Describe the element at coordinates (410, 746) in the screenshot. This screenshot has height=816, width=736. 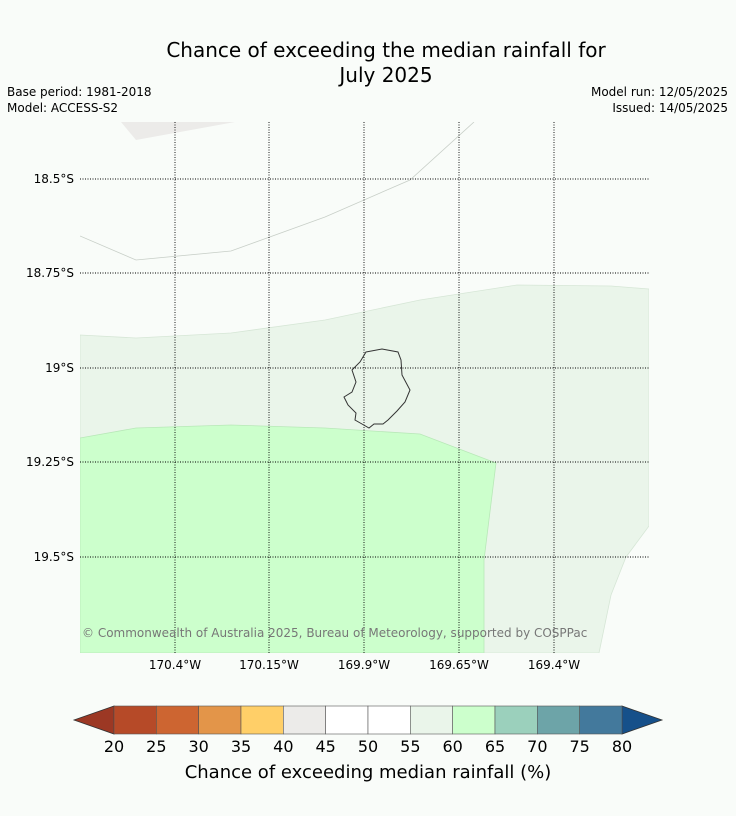
I see `colorbar-tick-label: 55` at that location.